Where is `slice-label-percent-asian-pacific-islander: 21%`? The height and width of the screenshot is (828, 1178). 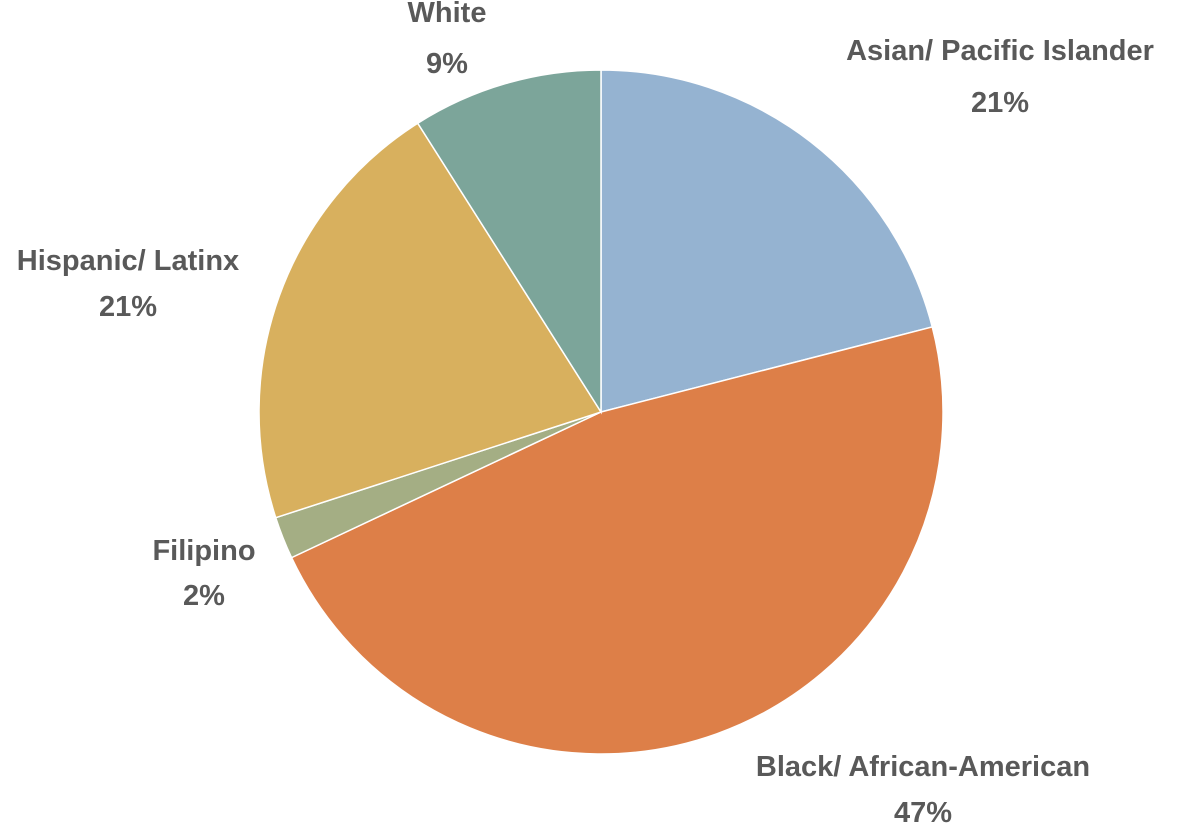
slice-label-percent-asian-pacific-islander: 21% is located at coordinates (1000, 103).